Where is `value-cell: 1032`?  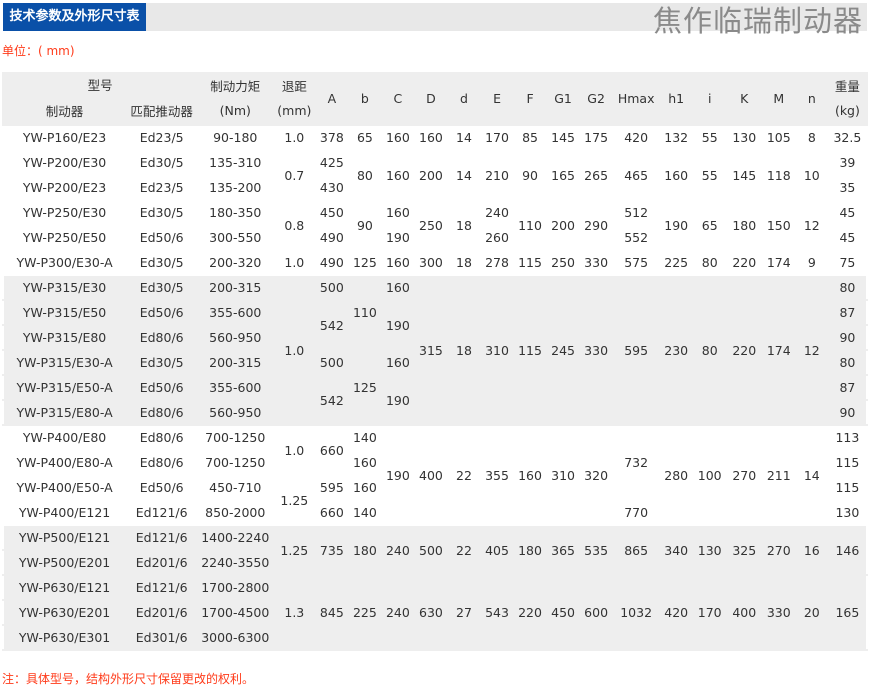
value-cell: 1032 is located at coordinates (636, 612).